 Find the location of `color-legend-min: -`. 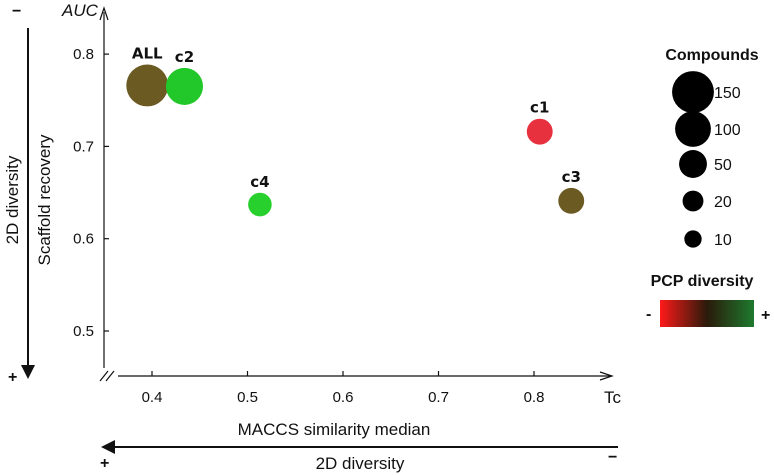

color-legend-min: - is located at coordinates (648, 314).